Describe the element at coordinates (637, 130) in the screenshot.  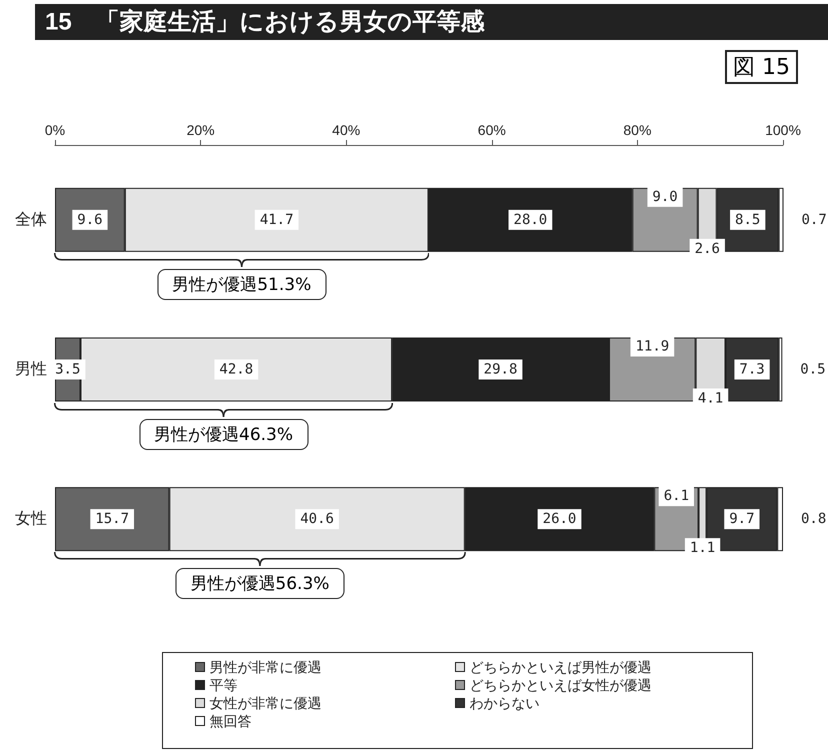
I see `x-tick-label: 80%` at that location.